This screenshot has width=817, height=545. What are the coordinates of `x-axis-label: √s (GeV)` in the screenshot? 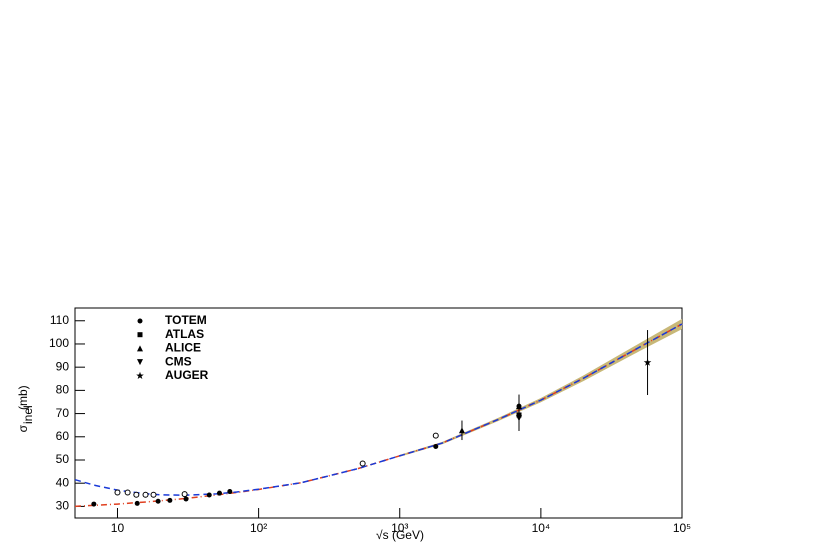 It's located at (400, 535).